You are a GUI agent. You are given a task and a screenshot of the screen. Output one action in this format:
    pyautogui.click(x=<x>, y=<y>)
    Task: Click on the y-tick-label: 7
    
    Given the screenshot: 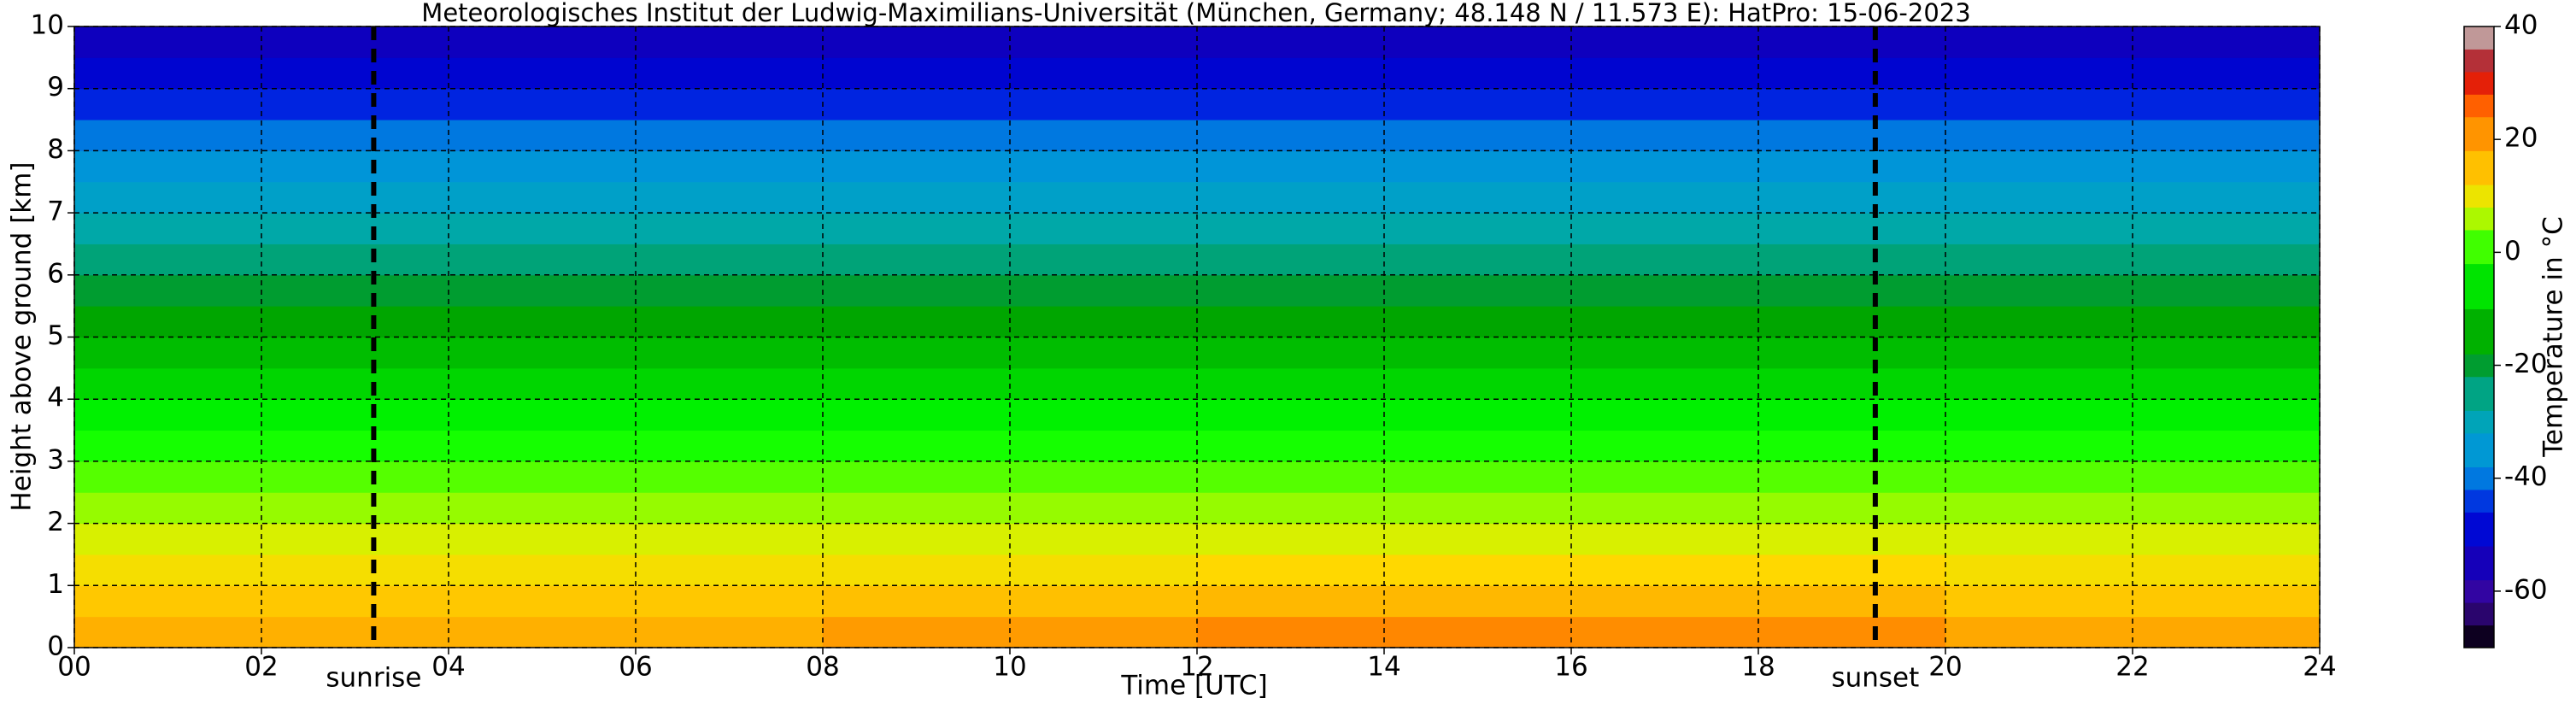 What is the action you would take?
    pyautogui.click(x=55, y=212)
    